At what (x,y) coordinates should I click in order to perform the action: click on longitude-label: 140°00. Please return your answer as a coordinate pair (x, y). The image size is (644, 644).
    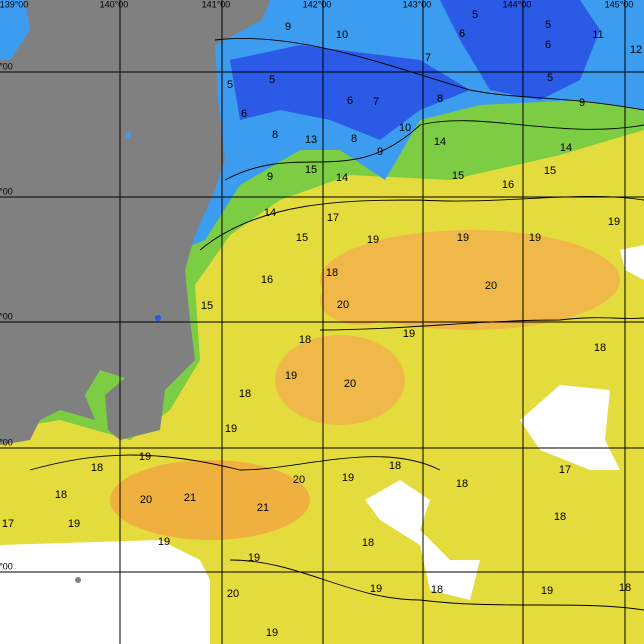
    Looking at the image, I should click on (114, 4).